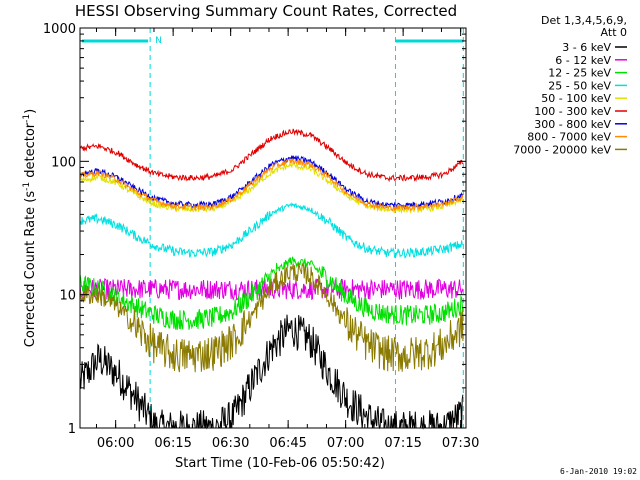 The width and height of the screenshot is (640, 480). What do you see at coordinates (579, 85) in the screenshot?
I see `legend-entry: 25 - 50 keV` at bounding box center [579, 85].